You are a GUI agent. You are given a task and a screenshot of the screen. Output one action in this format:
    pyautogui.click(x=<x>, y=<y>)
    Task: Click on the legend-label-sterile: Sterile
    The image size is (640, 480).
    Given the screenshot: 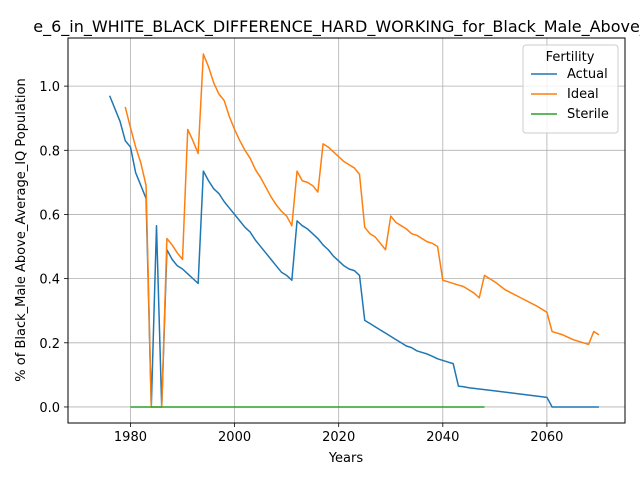 What is the action you would take?
    pyautogui.click(x=588, y=114)
    